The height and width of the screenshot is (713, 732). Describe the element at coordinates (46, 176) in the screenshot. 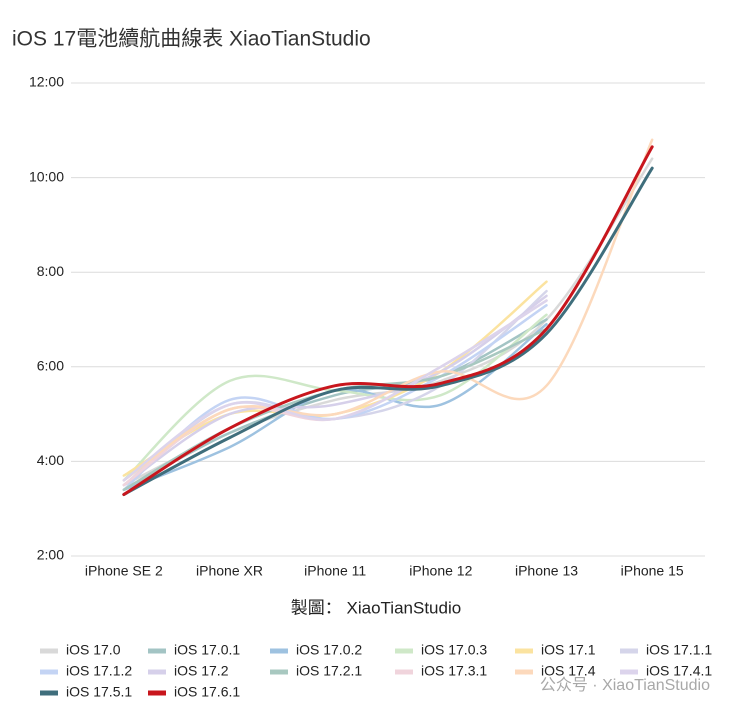

I see `y-tick-label: 10:00` at that location.